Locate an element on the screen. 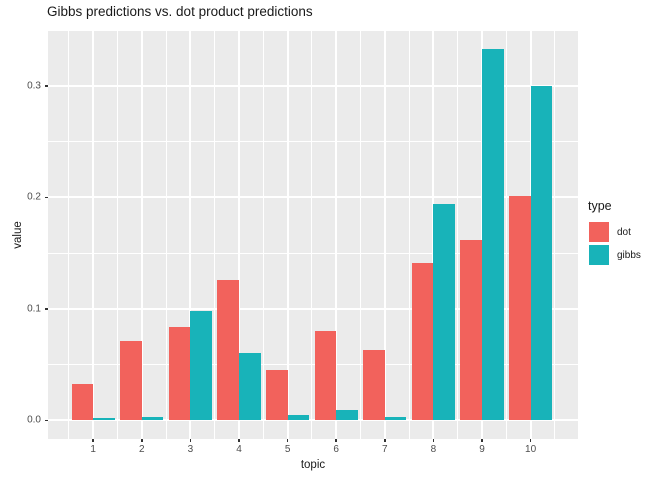  legend-key-gibbs: gibbs is located at coordinates (615, 255).